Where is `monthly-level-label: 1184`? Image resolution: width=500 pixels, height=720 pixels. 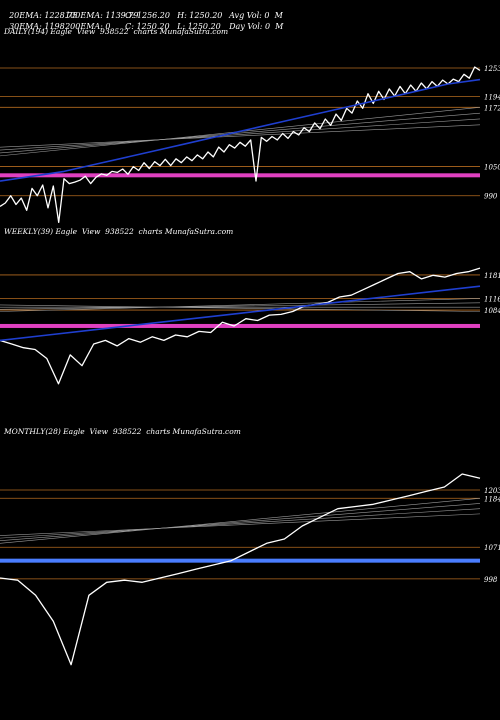
monthly-level-label: 1184 is located at coordinates (492, 499).